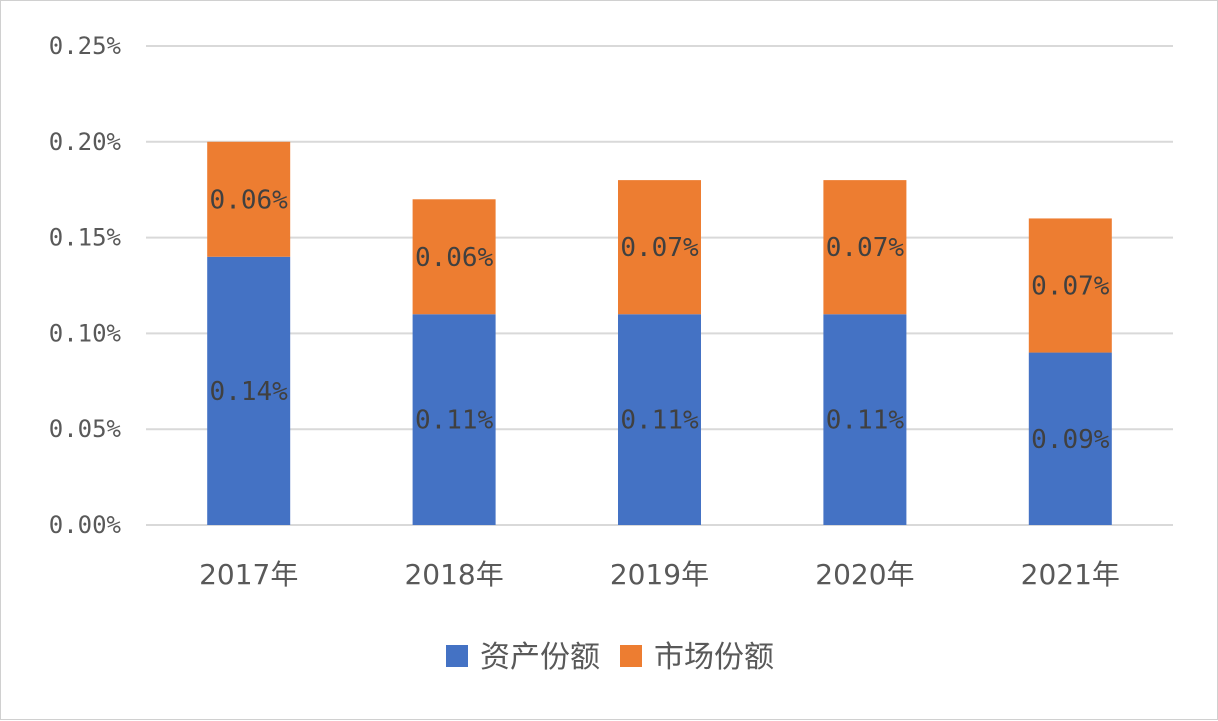 Image resolution: width=1218 pixels, height=721 pixels. What do you see at coordinates (610, 657) in the screenshot?
I see `legend: 资产份额 市场份额` at bounding box center [610, 657].